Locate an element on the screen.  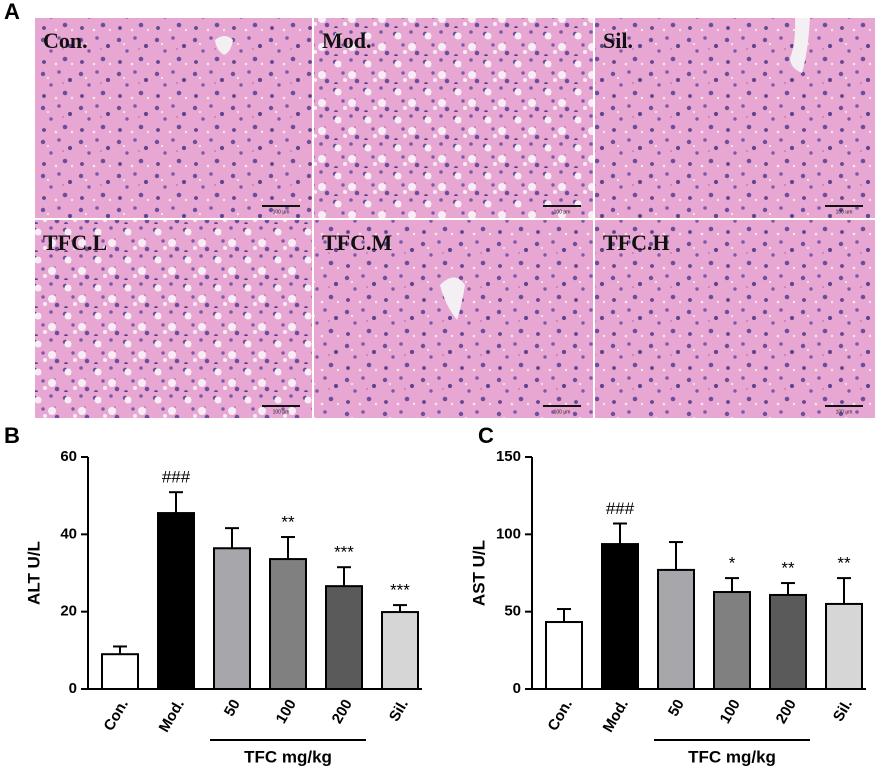
image-label: Mod. is located at coordinates (347, 40).